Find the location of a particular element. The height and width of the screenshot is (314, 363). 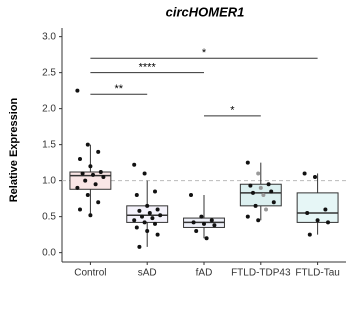

x-tick-label: Control is located at coordinates (90, 273).